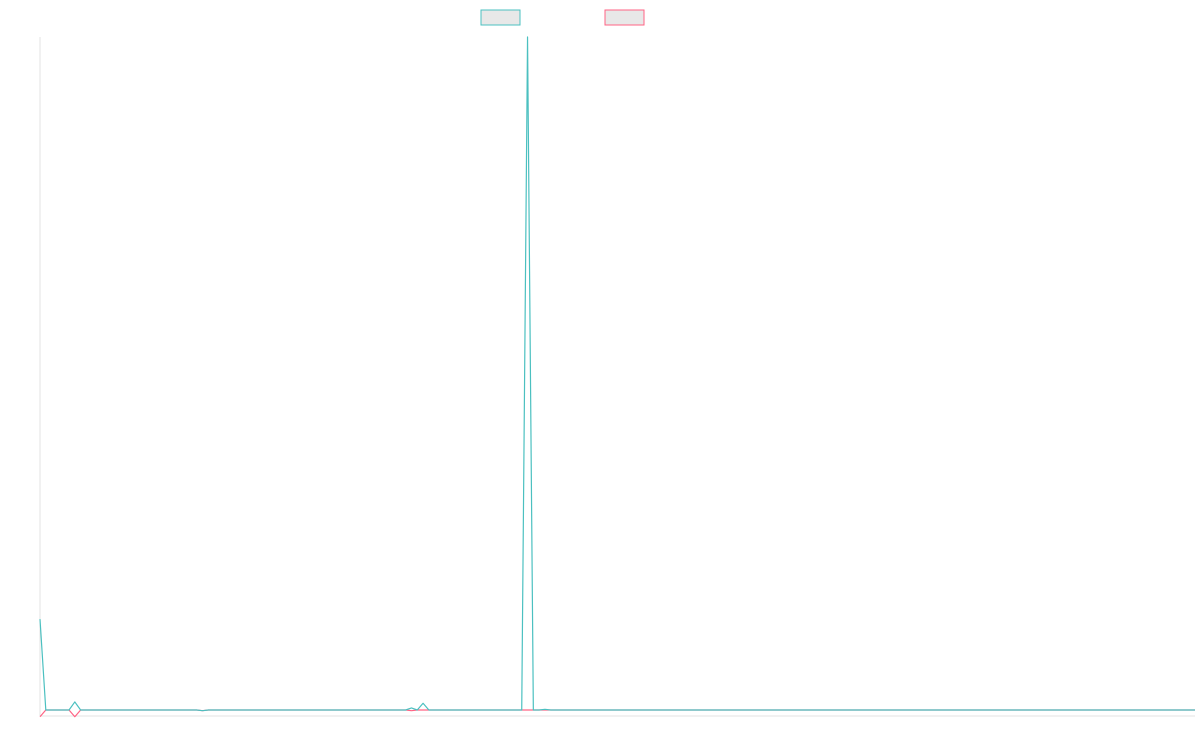 This screenshot has height=750, width=1200. What do you see at coordinates (562, 17) in the screenshot?
I see `legend` at bounding box center [562, 17].